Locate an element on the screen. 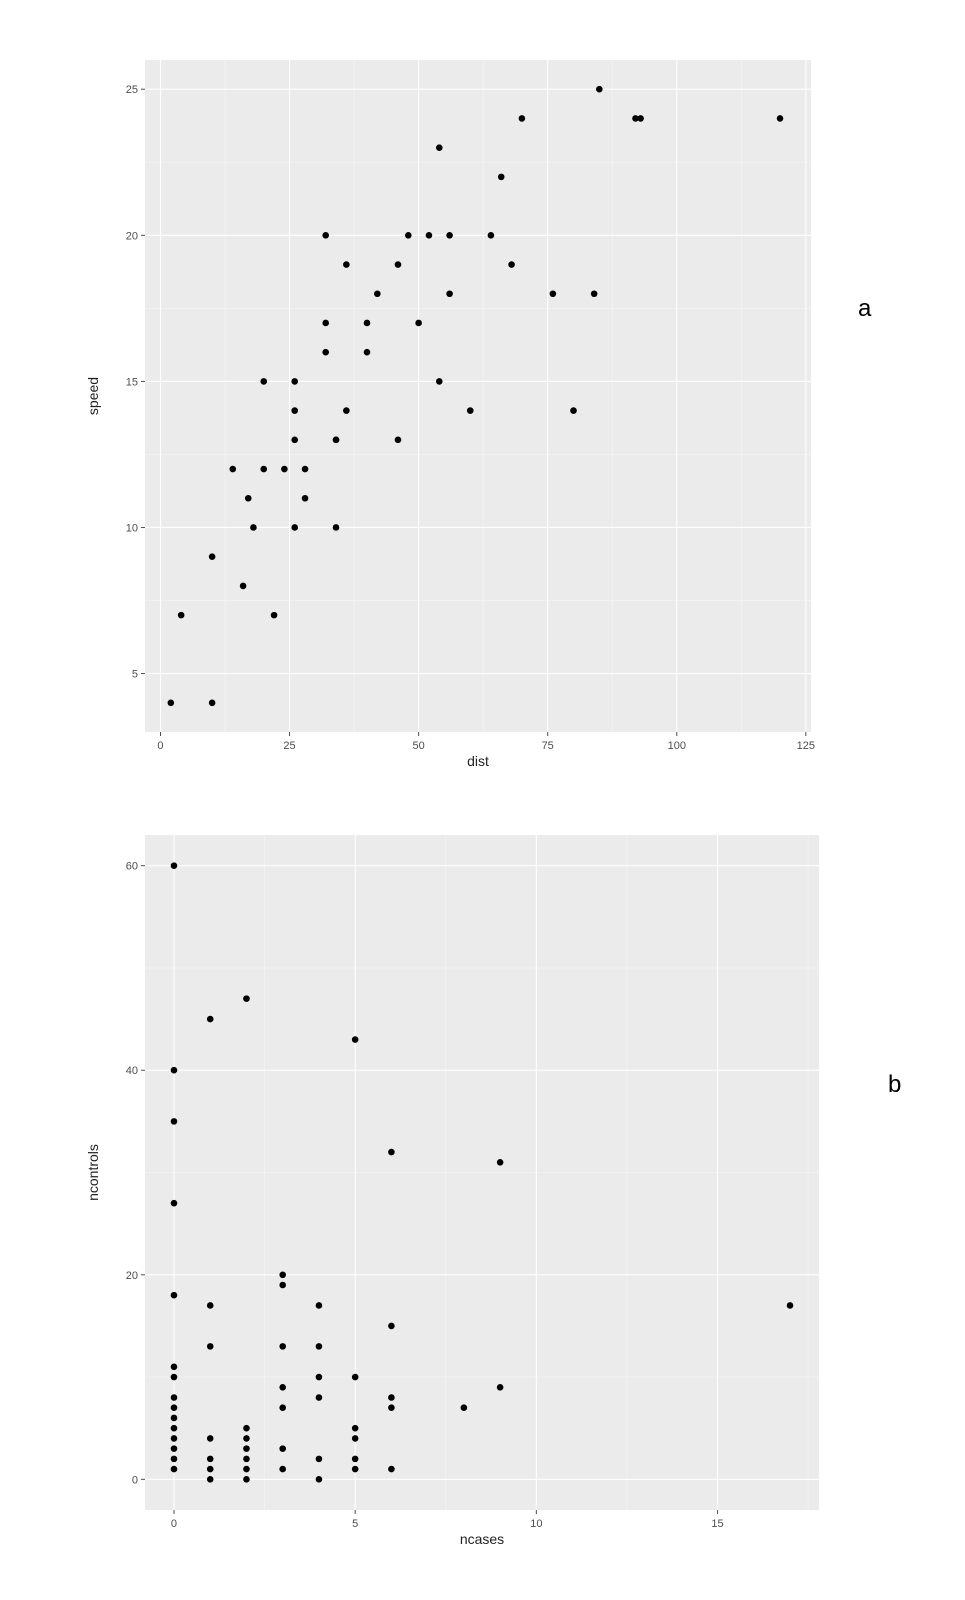  y-tick-label: 60 is located at coordinates (132, 867).